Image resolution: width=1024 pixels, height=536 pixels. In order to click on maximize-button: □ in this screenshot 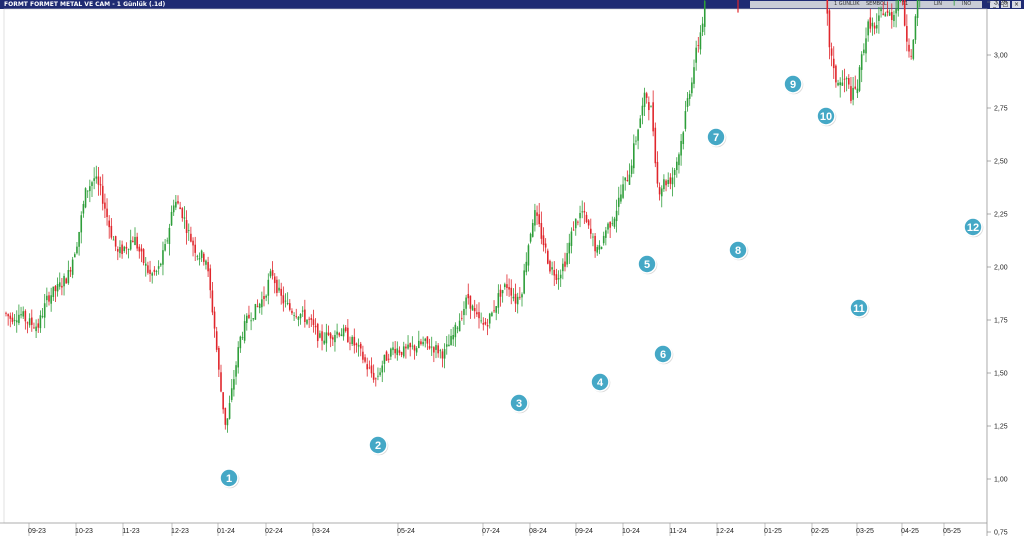, I will do `click(1005, 4)`.